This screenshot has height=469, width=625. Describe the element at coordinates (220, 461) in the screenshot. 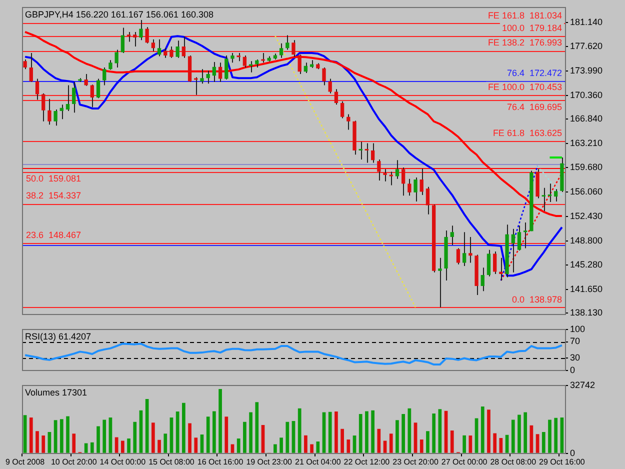

I see `x-tick-label: 16 Oct 16:00` at that location.